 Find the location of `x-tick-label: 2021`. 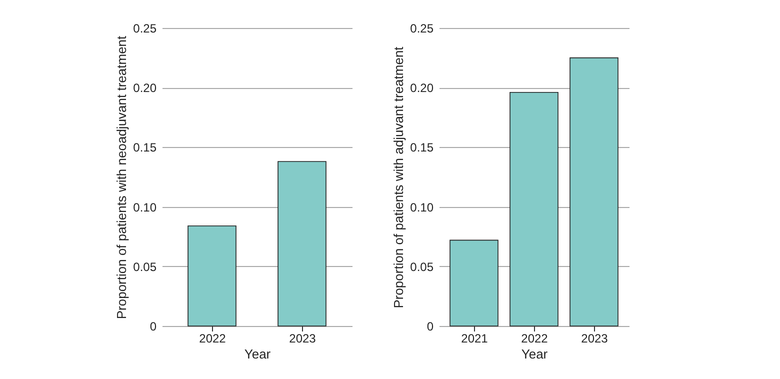

x-tick-label: 2021 is located at coordinates (474, 339).